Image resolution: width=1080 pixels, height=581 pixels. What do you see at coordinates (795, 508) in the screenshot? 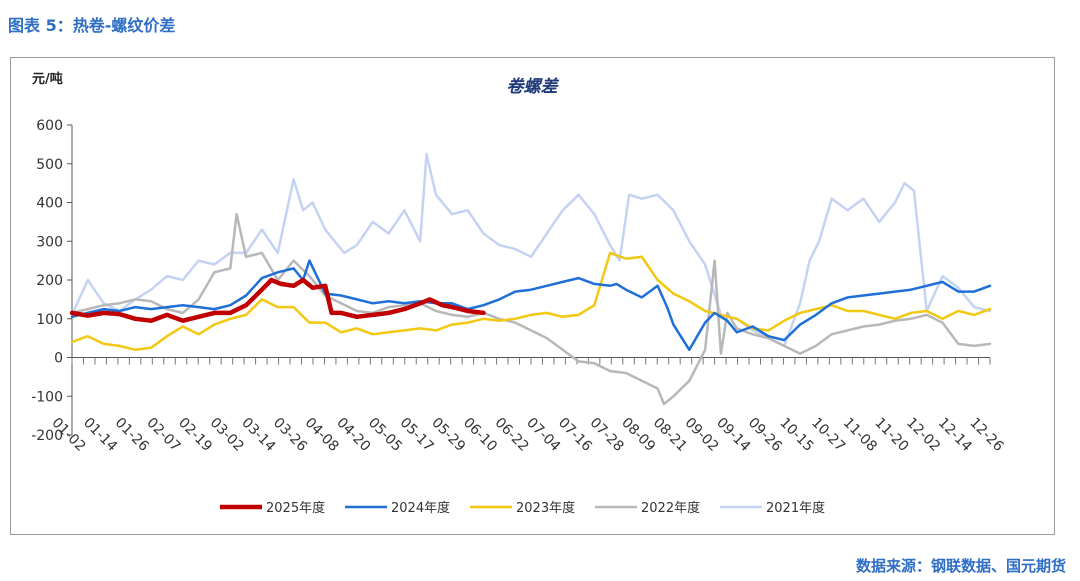
I see `legend-label: 2021年度` at bounding box center [795, 508].